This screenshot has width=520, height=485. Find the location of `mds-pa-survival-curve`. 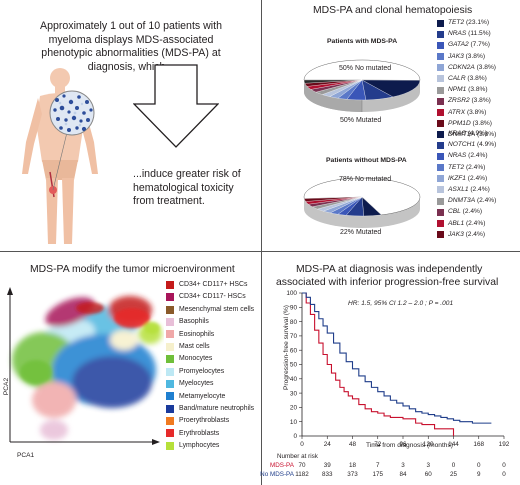

mds-pa-survival-curve is located at coordinates (378, 364).